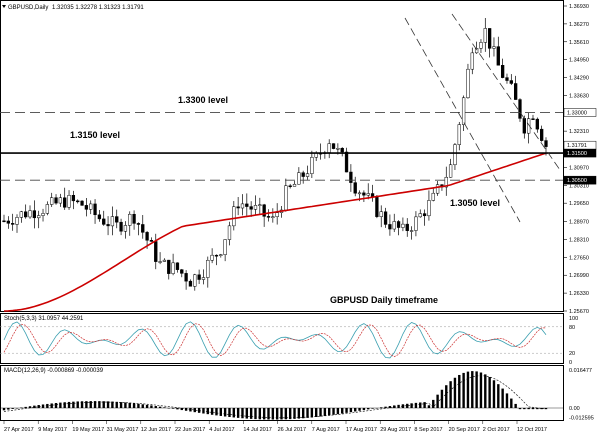 Image resolution: width=600 pixels, height=437 pixels. Describe the element at coordinates (428, 430) in the screenshot. I see `date-tick-label: 8 Sep 2017` at that location.